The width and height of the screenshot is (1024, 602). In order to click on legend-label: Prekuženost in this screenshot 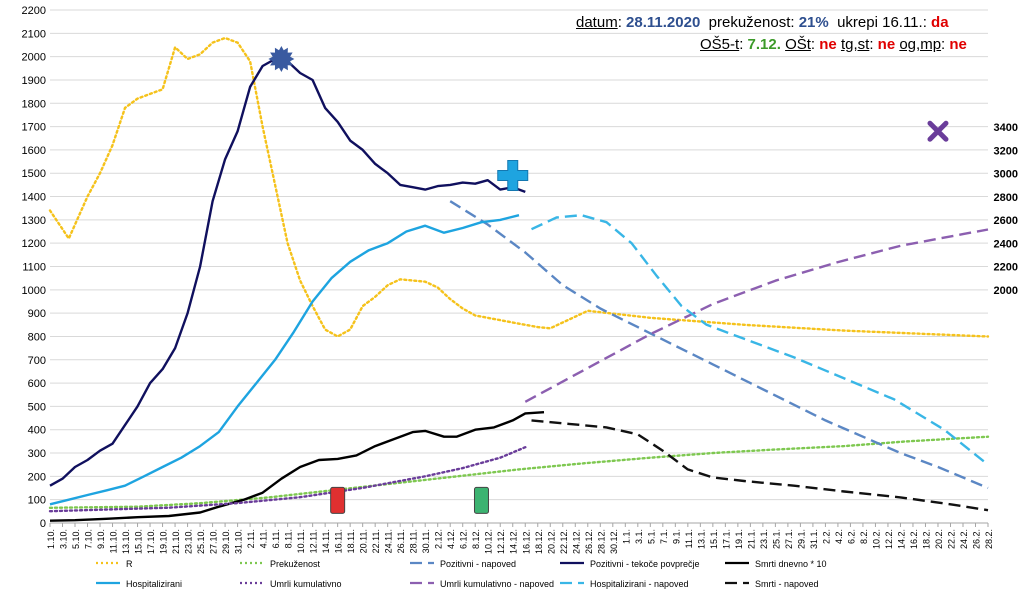, I will do `click(295, 564)`.